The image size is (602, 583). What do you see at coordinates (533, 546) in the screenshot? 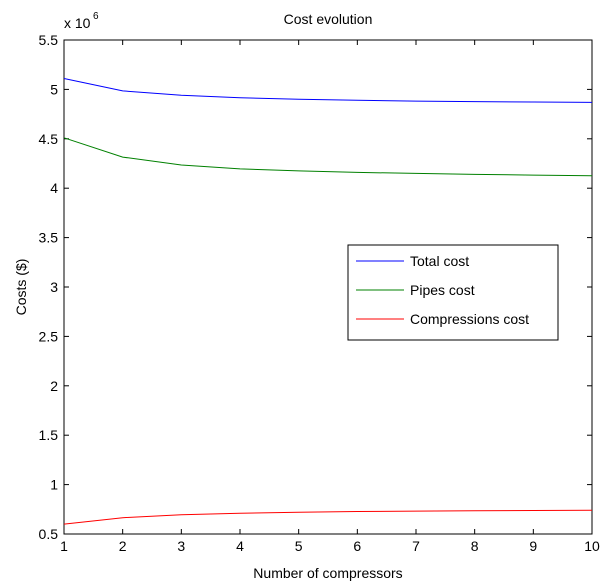
I see `x-tick-label: 9` at bounding box center [533, 546].